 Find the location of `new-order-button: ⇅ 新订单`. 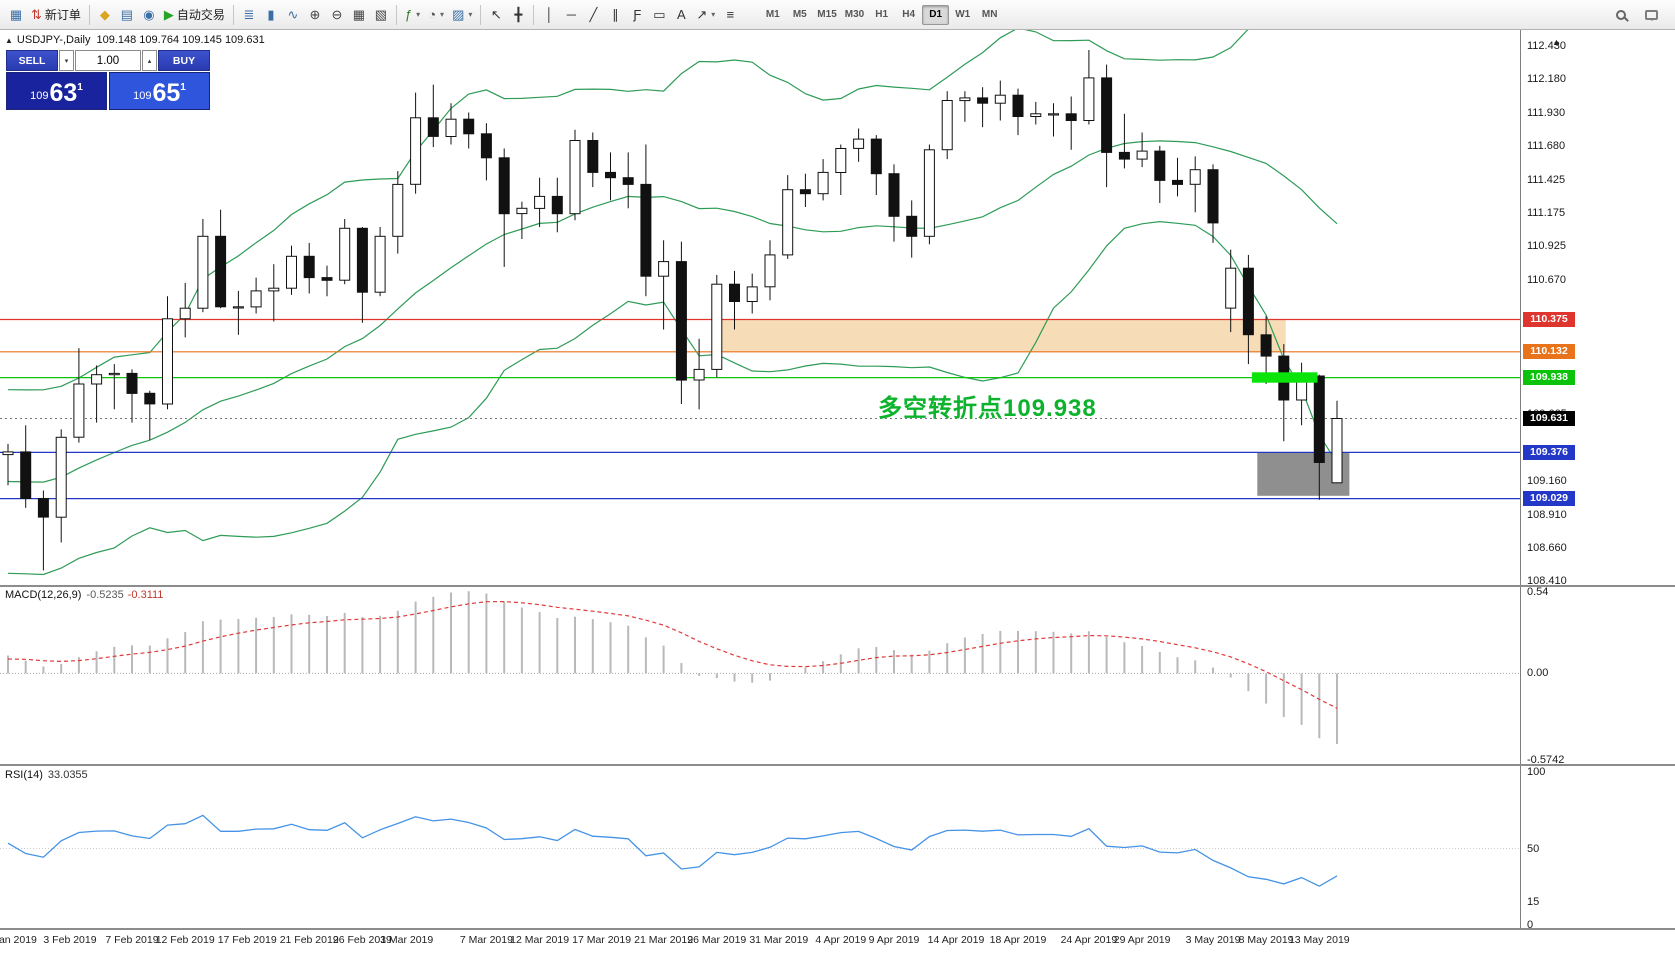

new-order-button: ⇅ 新订单 is located at coordinates (56, 15).